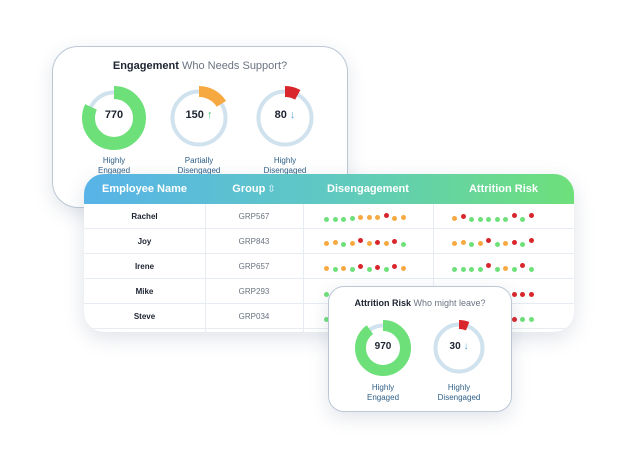 This screenshot has height=466, width=625. I want to click on highly-engaged-value: 770, so click(114, 115).